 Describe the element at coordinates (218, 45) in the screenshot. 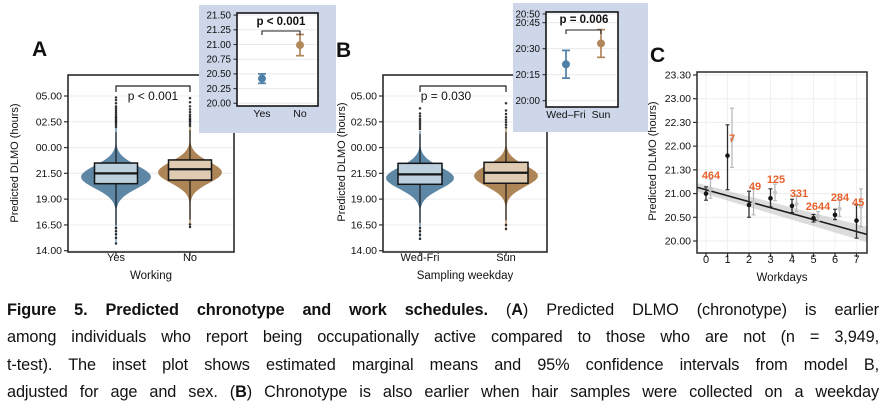

I see `inset-y-tick-label: 21.00` at that location.